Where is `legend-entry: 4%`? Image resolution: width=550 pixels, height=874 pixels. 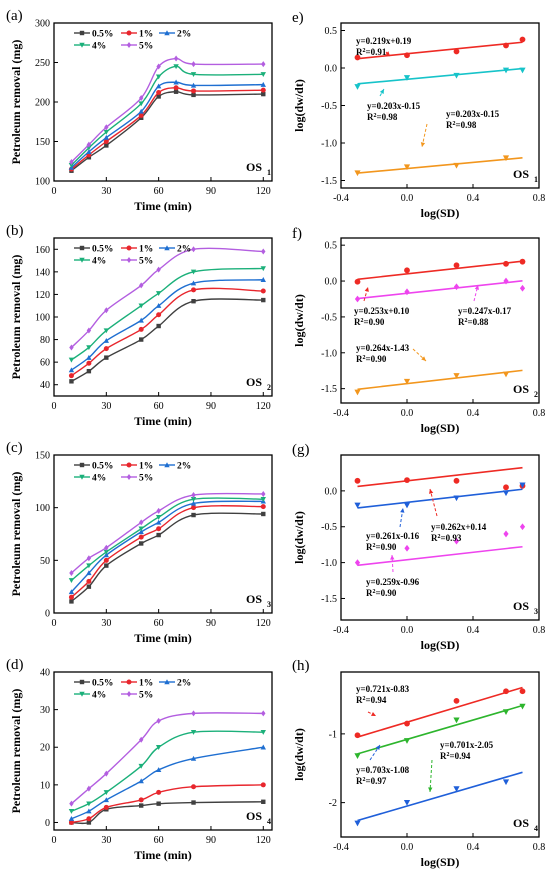
legend-entry: 4% is located at coordinates (99, 47).